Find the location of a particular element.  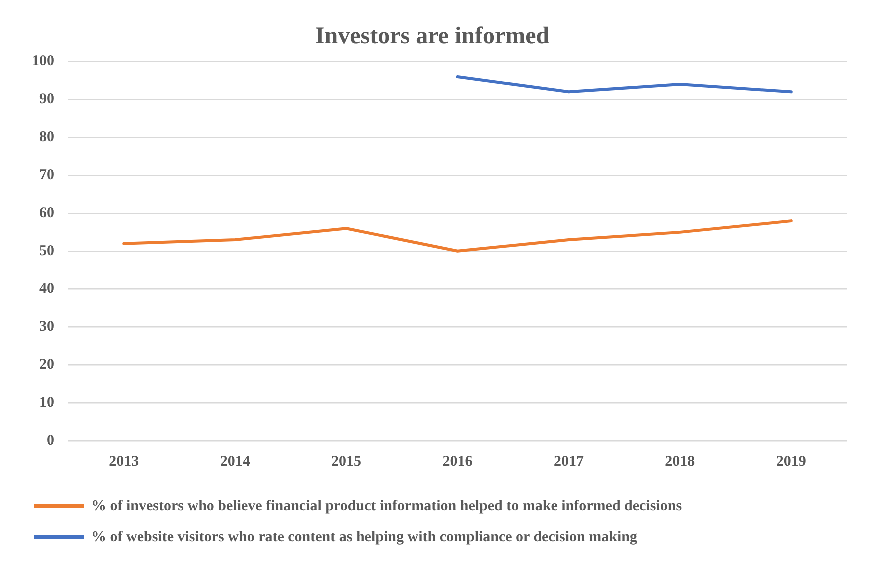

y-tick-label: 40 is located at coordinates (47, 289).